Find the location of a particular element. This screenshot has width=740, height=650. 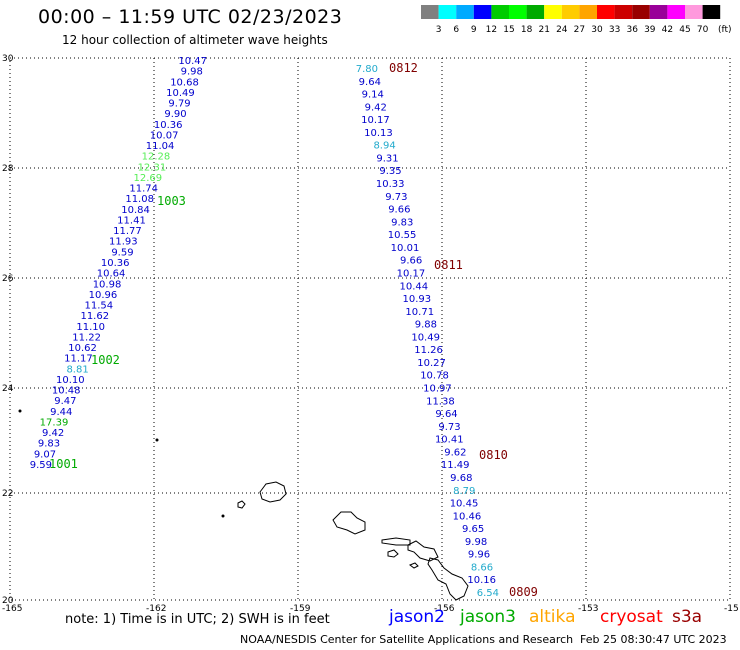

island-kauai is located at coordinates (273, 492).